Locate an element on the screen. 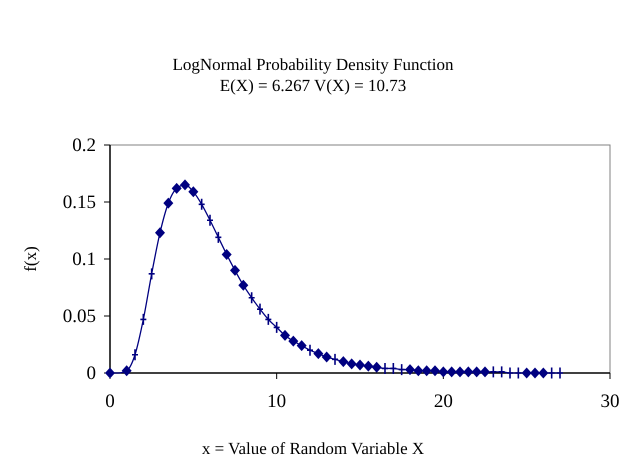 The image size is (622, 465). y-tick-label: 0.05 is located at coordinates (79, 316).